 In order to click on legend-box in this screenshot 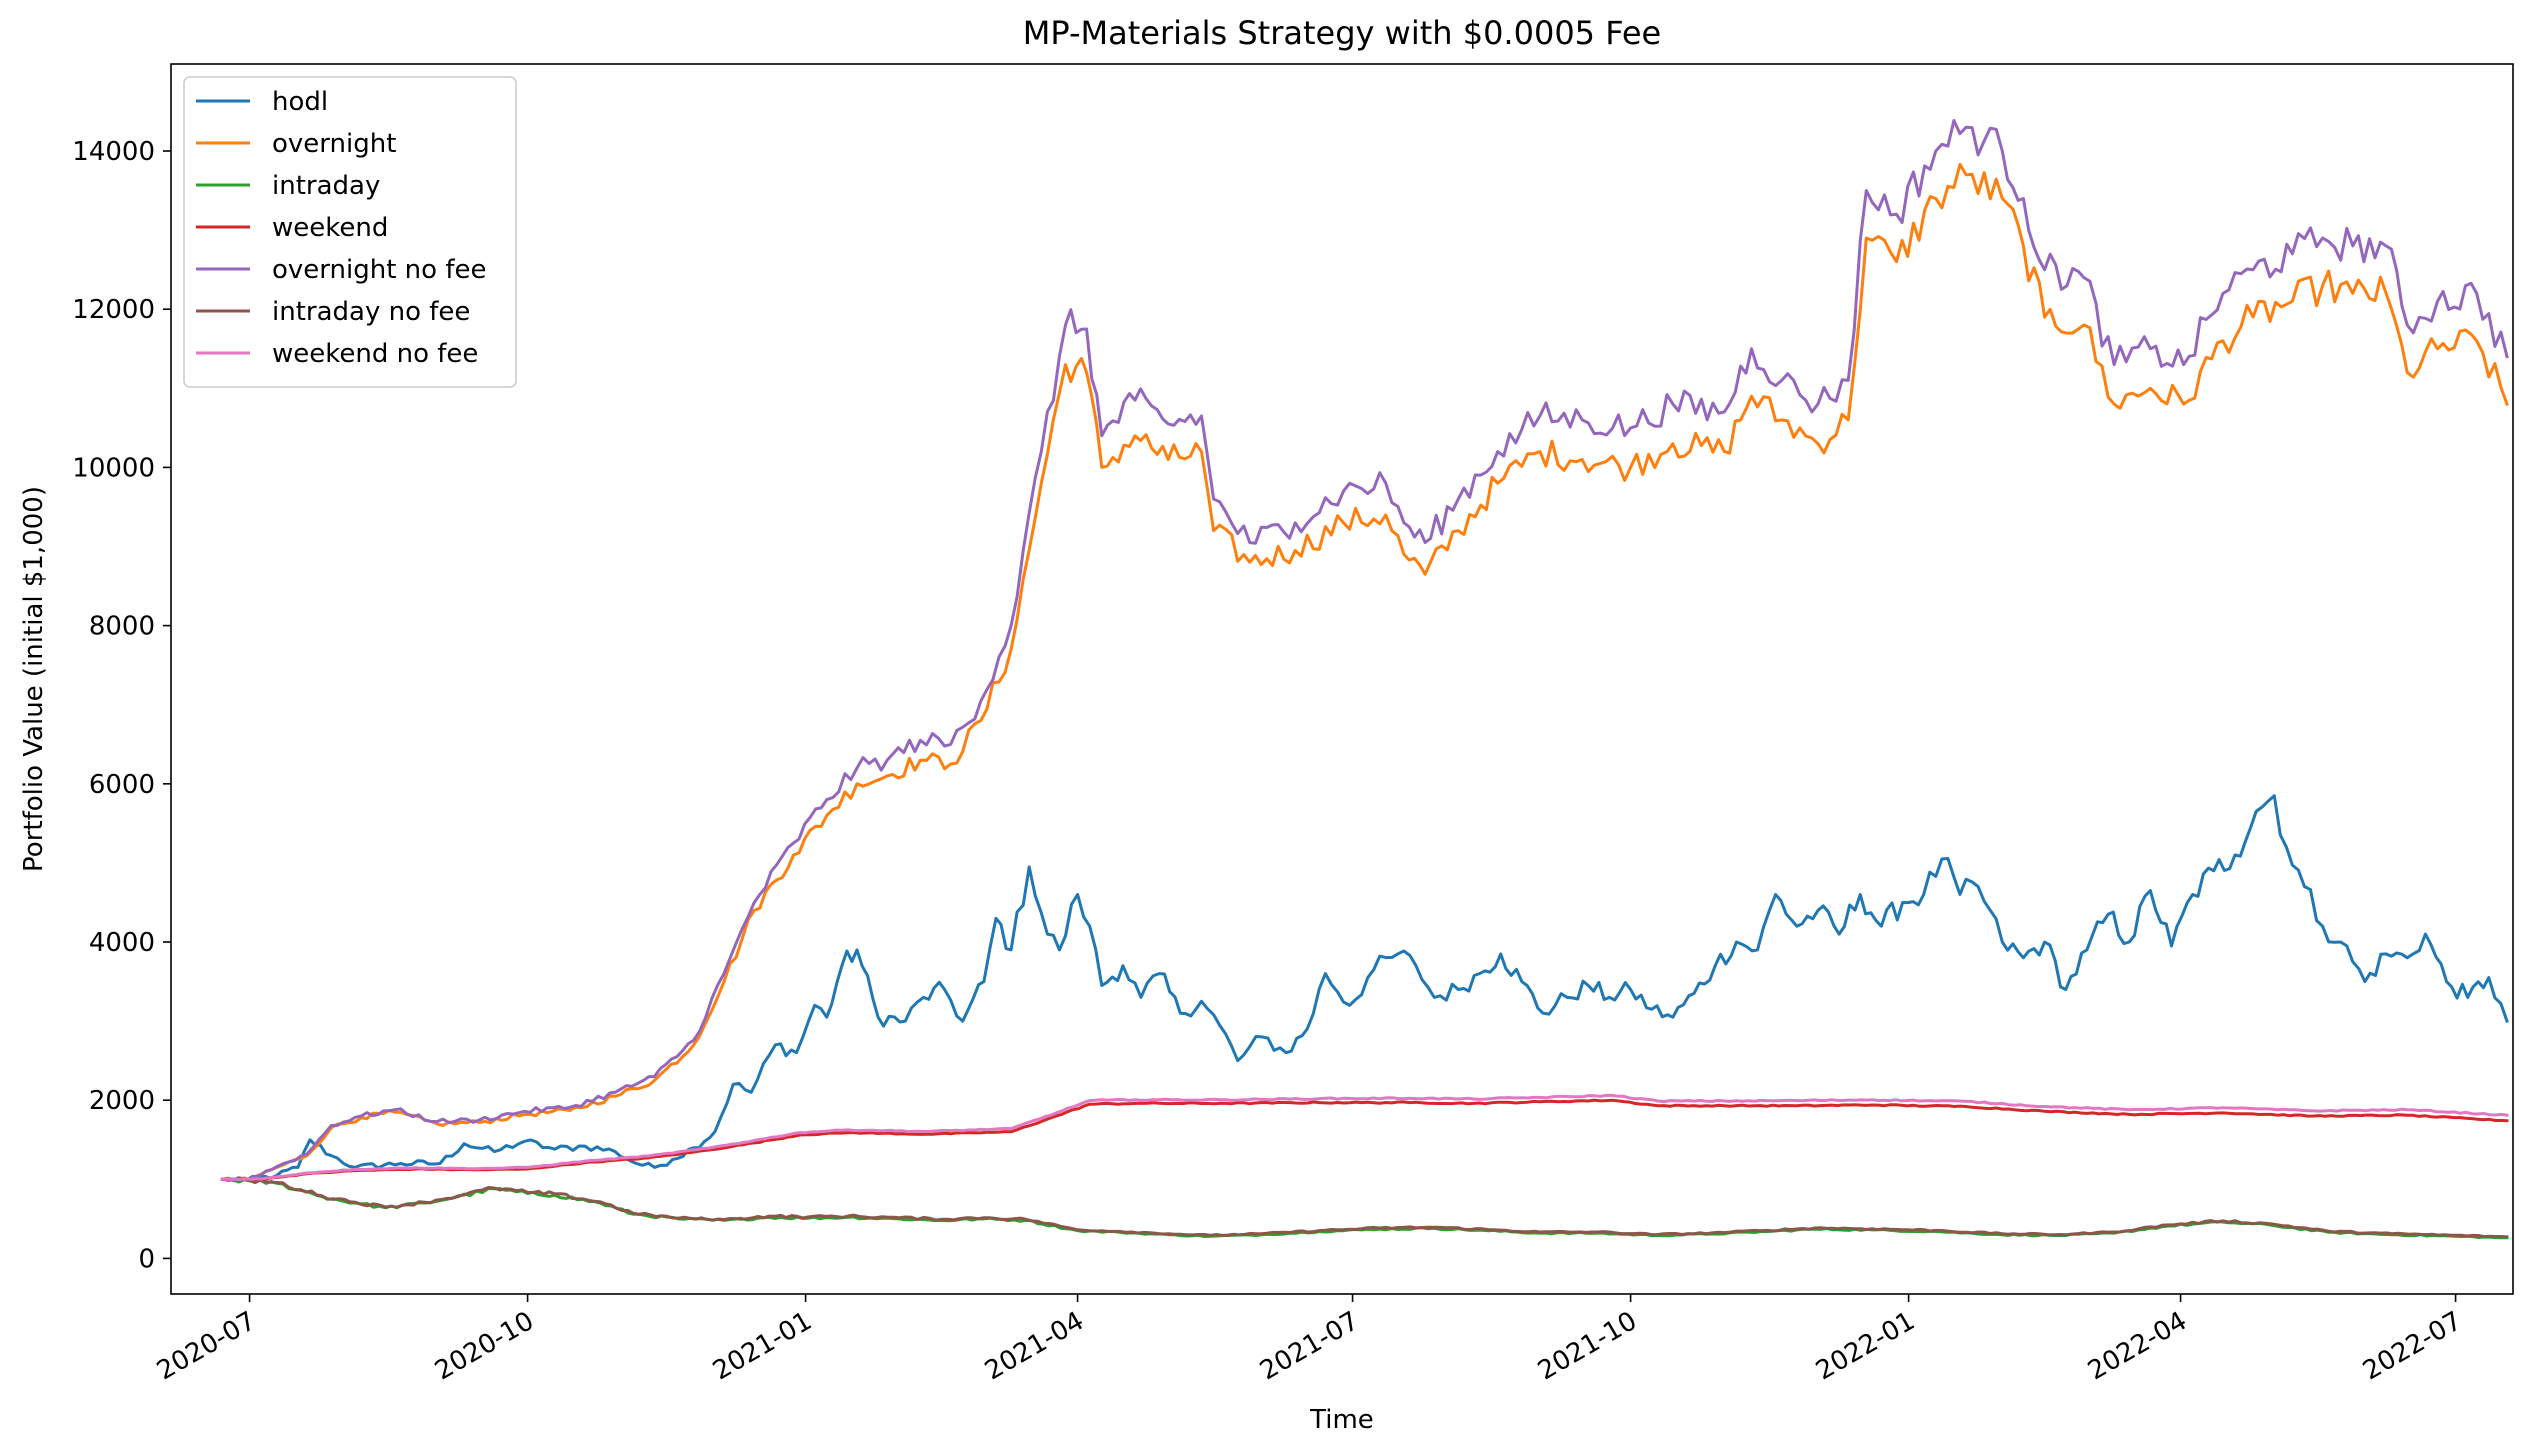, I will do `click(350, 232)`.